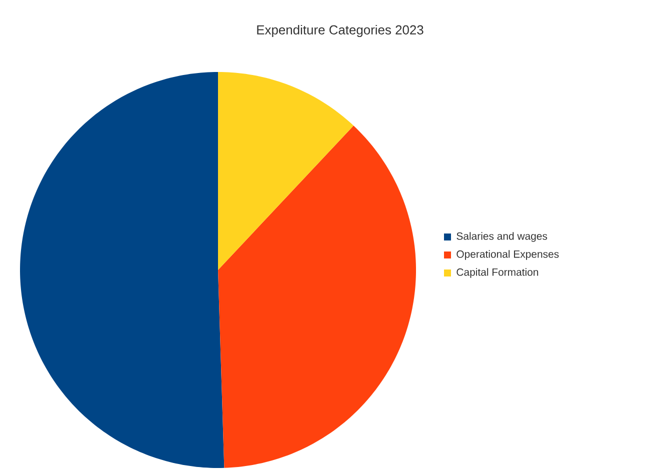 The width and height of the screenshot is (666, 475). Describe the element at coordinates (497, 273) in the screenshot. I see `legend-label: Capital Formation` at that location.